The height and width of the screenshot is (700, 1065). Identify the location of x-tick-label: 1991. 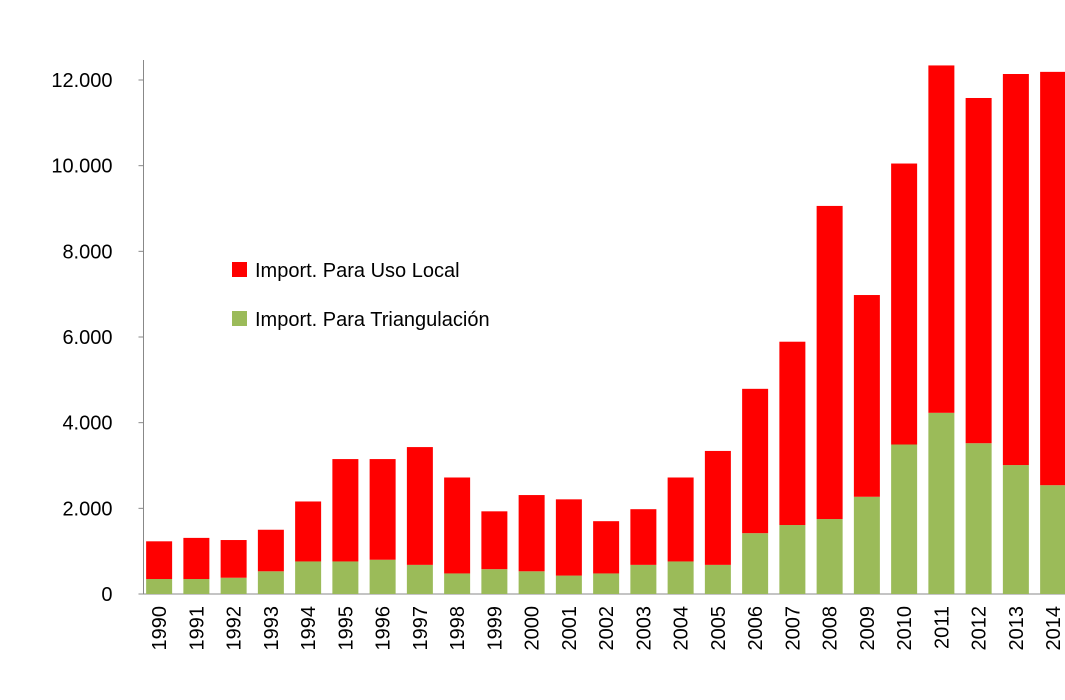
(197, 628).